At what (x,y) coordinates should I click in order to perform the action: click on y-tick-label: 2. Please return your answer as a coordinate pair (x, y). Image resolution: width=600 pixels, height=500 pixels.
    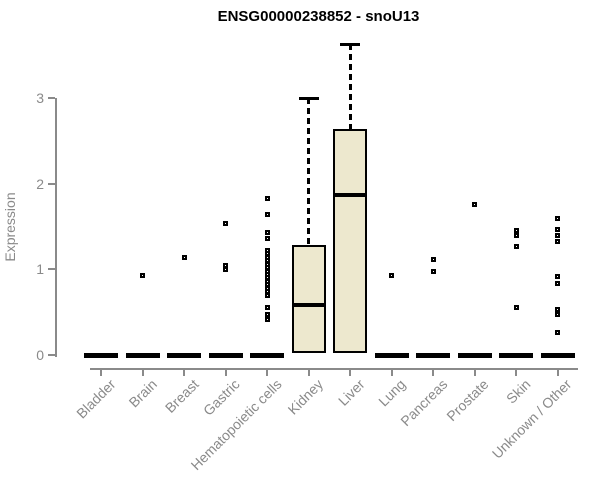
    Looking at the image, I should click on (40, 183).